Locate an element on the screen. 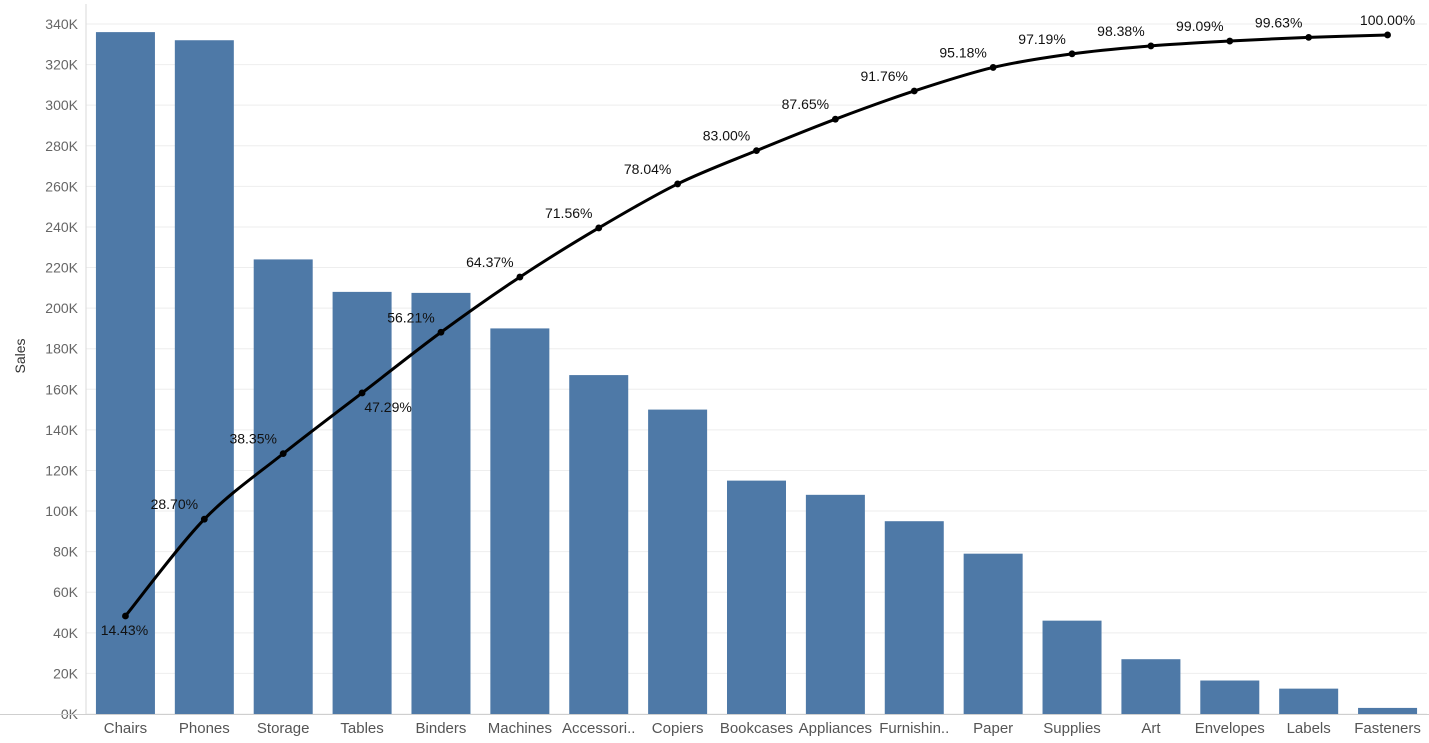 The width and height of the screenshot is (1429, 743). y-tick-label: 320K is located at coordinates (61, 65).